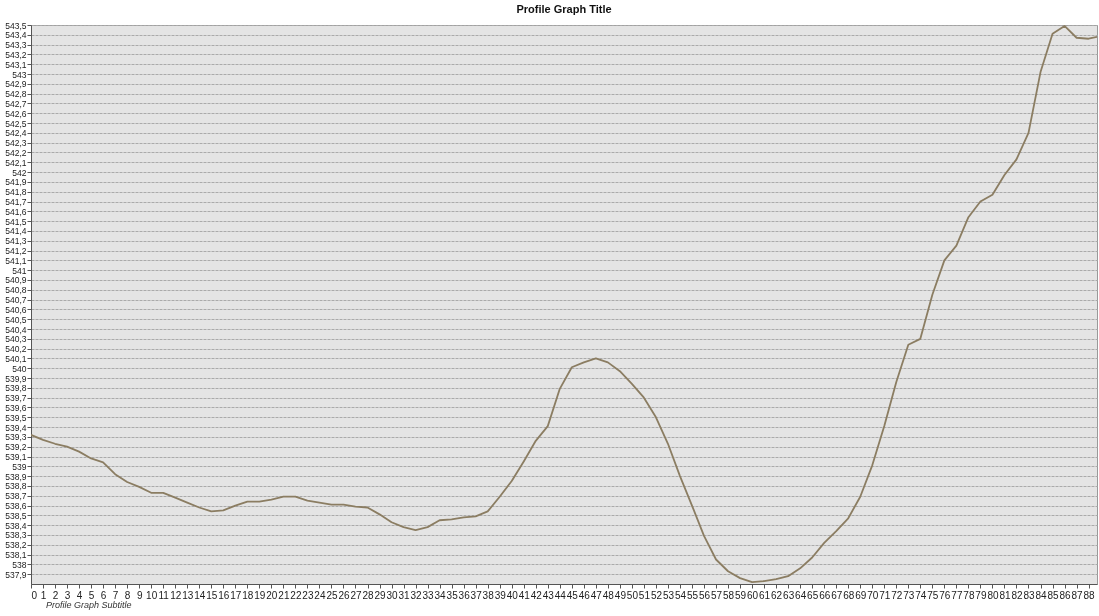  Describe the element at coordinates (620, 595) in the screenshot. I see `x-tick-label: 49` at that location.